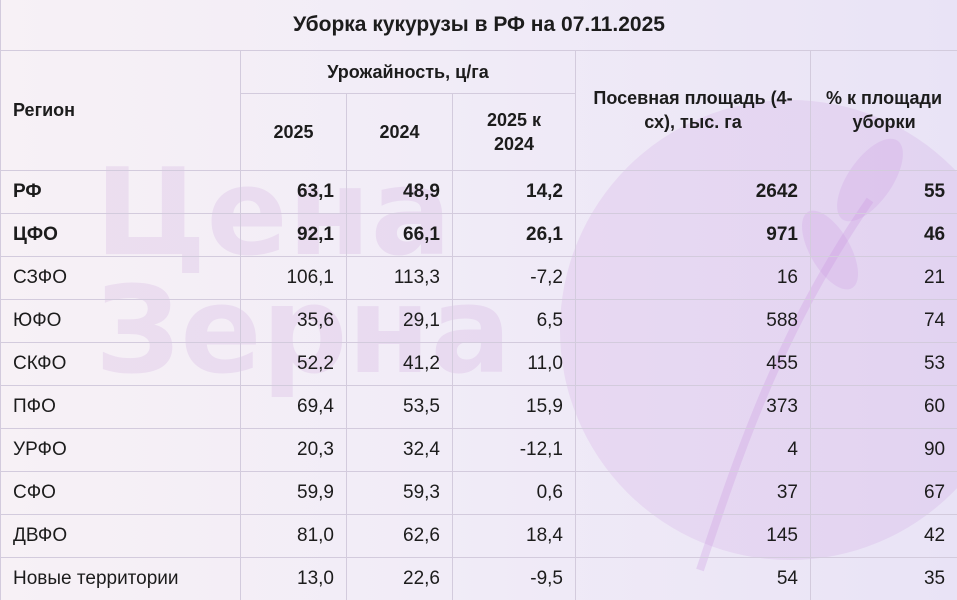 The width and height of the screenshot is (957, 600). Describe the element at coordinates (120, 535) in the screenshot. I see `cell-region: ДВФО` at that location.